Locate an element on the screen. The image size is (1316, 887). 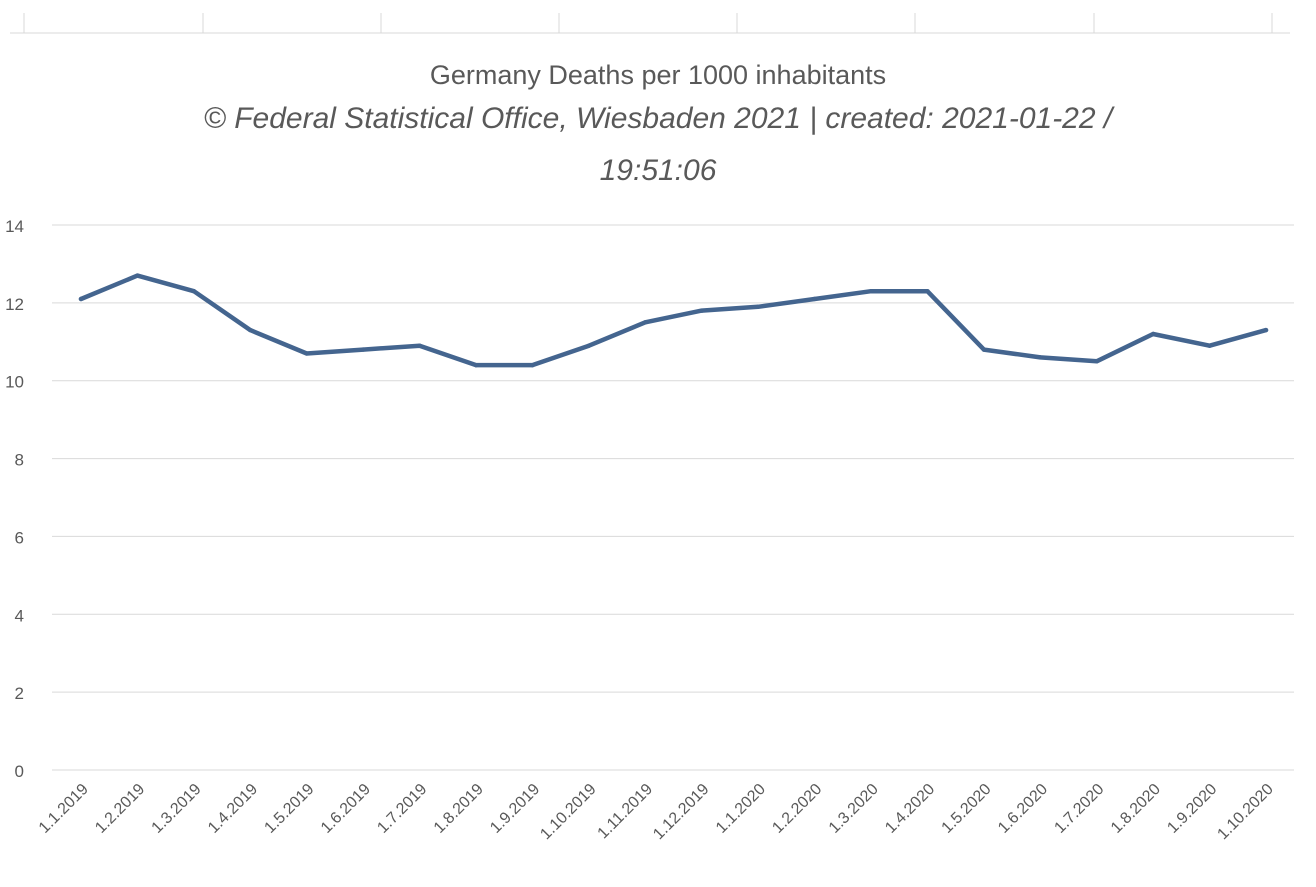
x-tick-label-1.7.2019: 1.7.2019 is located at coordinates (402, 809).